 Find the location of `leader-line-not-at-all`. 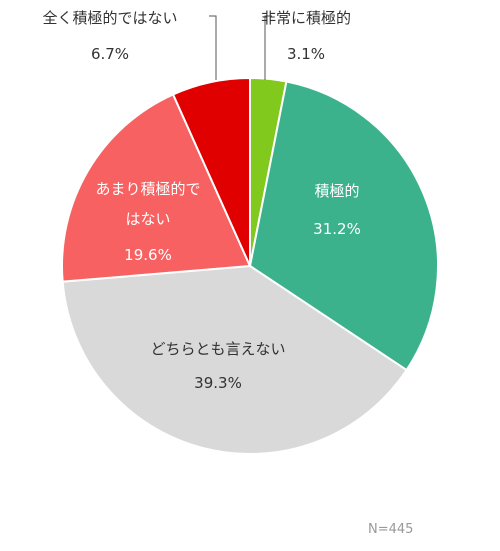

leader-line-not-at-all is located at coordinates (213, 47).